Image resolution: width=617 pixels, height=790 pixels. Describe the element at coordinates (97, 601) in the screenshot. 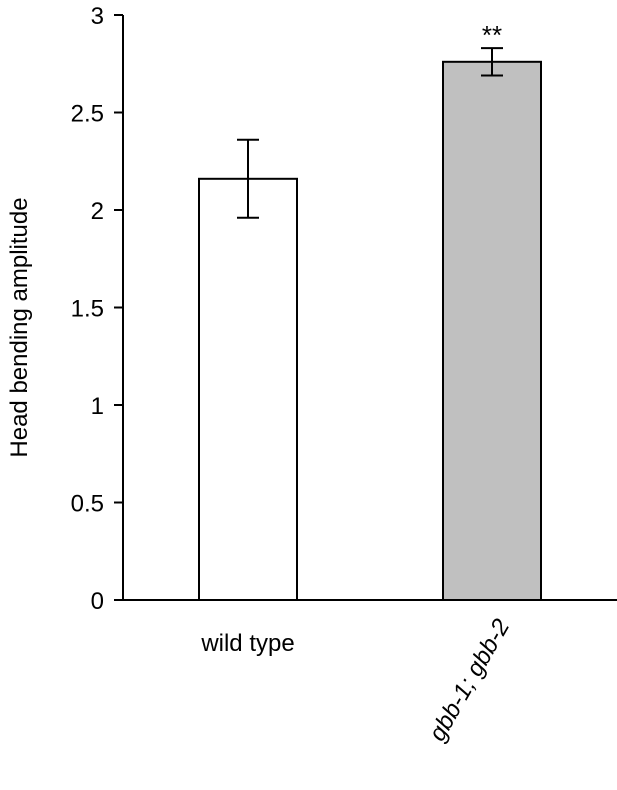

I see `y-tick-label: 0` at that location.